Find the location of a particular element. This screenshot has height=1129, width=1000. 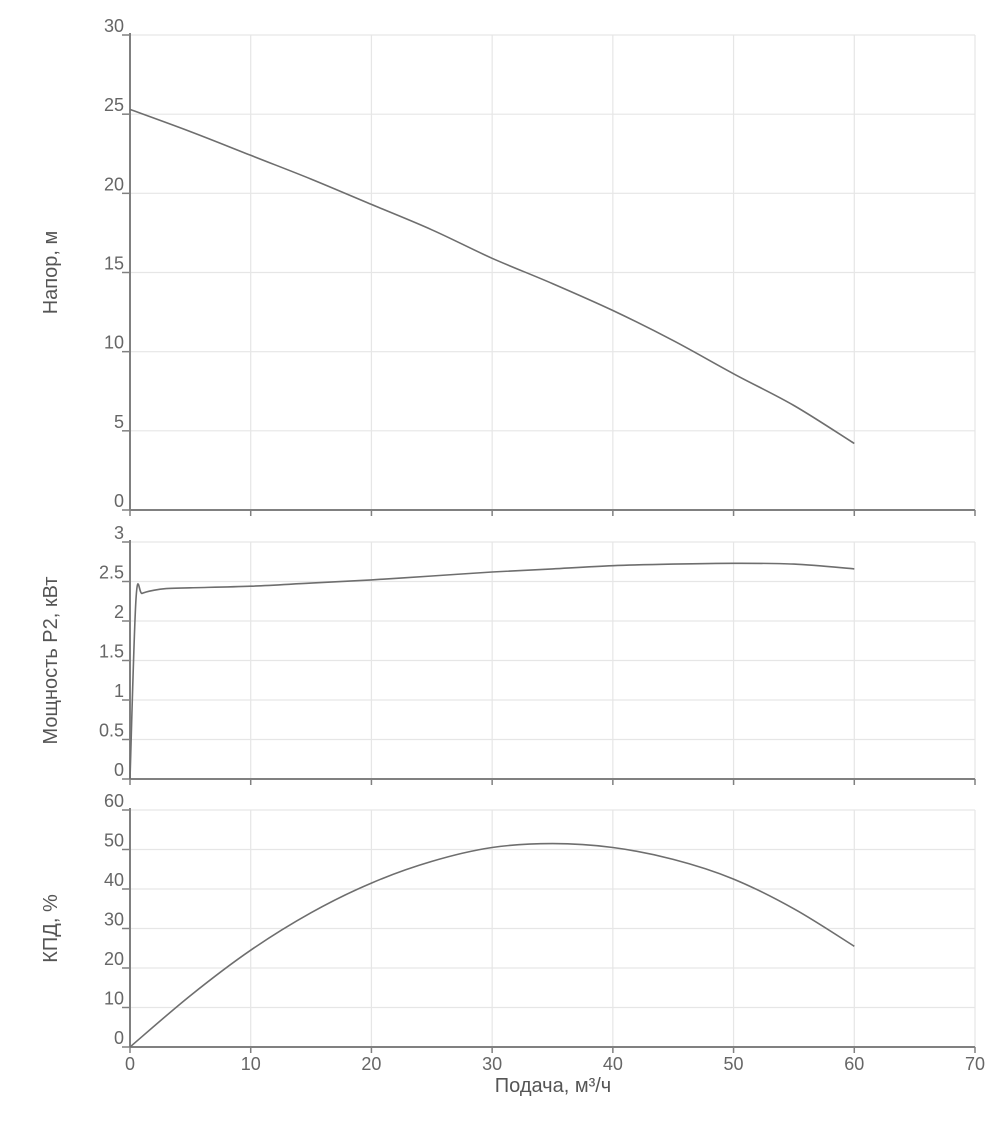

y-tick-label-head: 10 is located at coordinates (114, 343).